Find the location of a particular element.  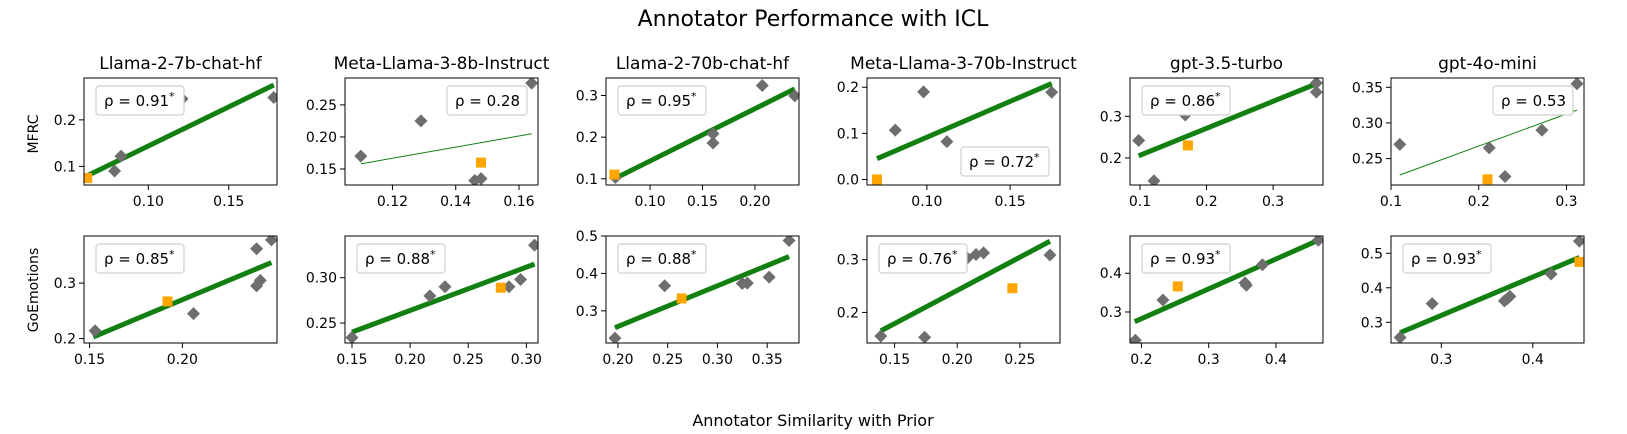

x-tick-label: 0.35 is located at coordinates (767, 360).